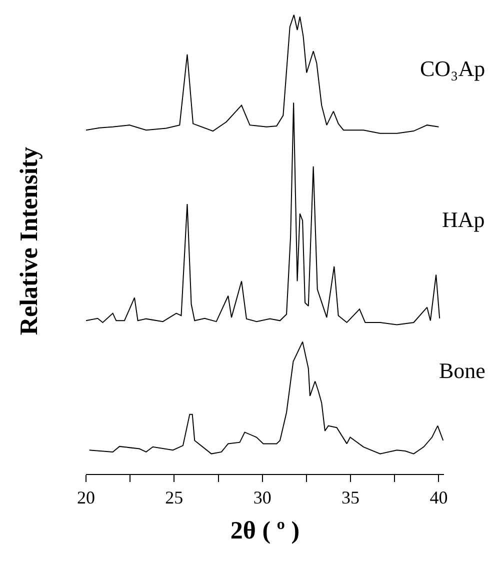 Image resolution: width=489 pixels, height=565 pixels. I want to click on x-tick-label: 30, so click(262, 498).